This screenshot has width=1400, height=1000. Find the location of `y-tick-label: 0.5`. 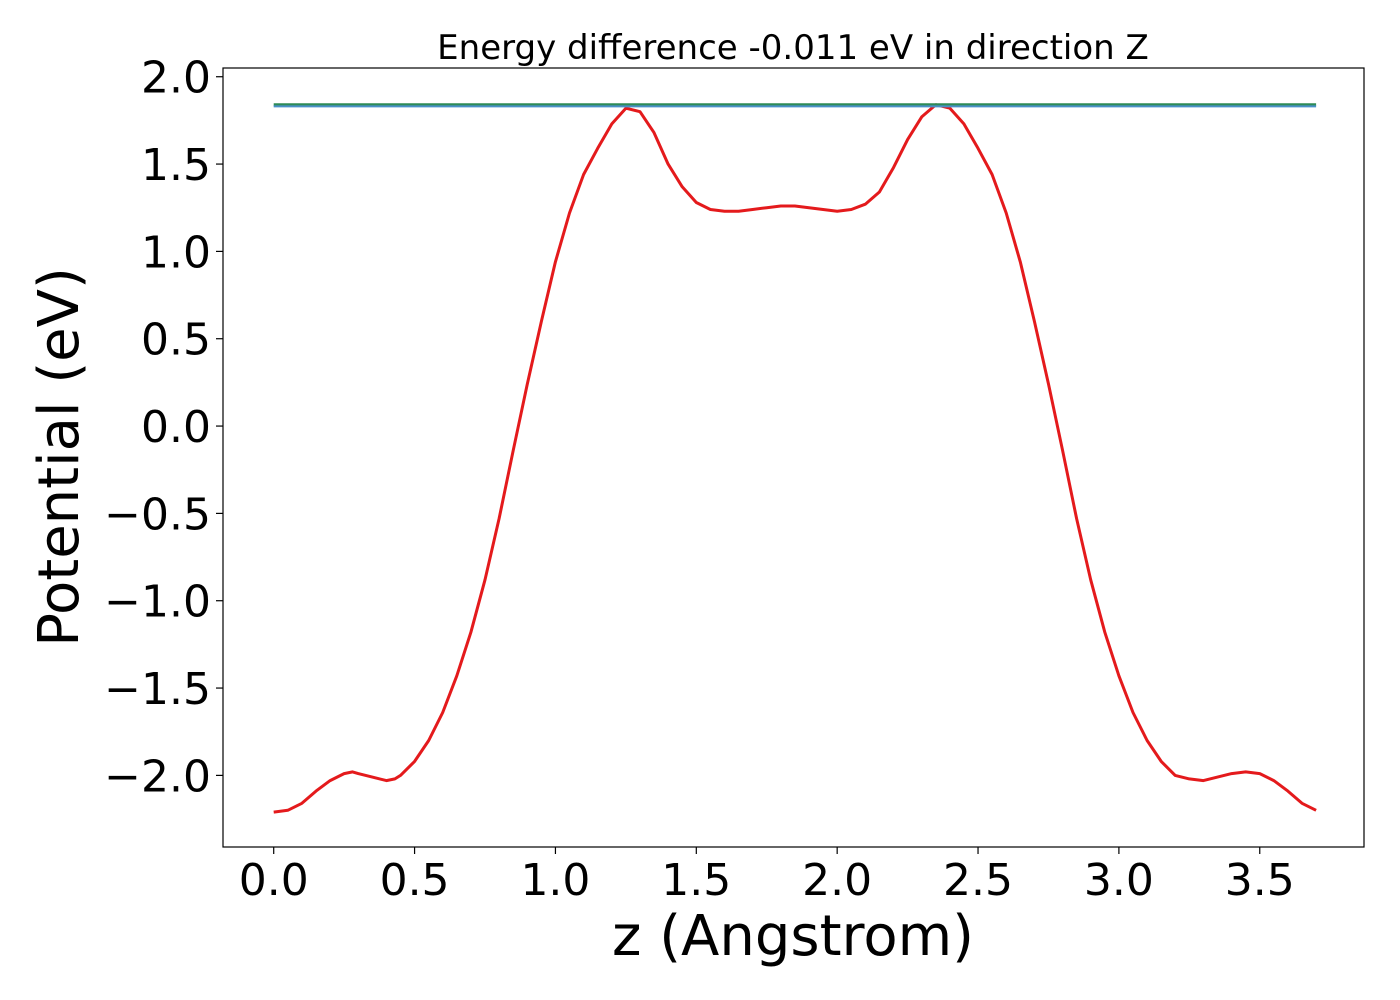

y-tick-label: 0.5 is located at coordinates (176, 340).